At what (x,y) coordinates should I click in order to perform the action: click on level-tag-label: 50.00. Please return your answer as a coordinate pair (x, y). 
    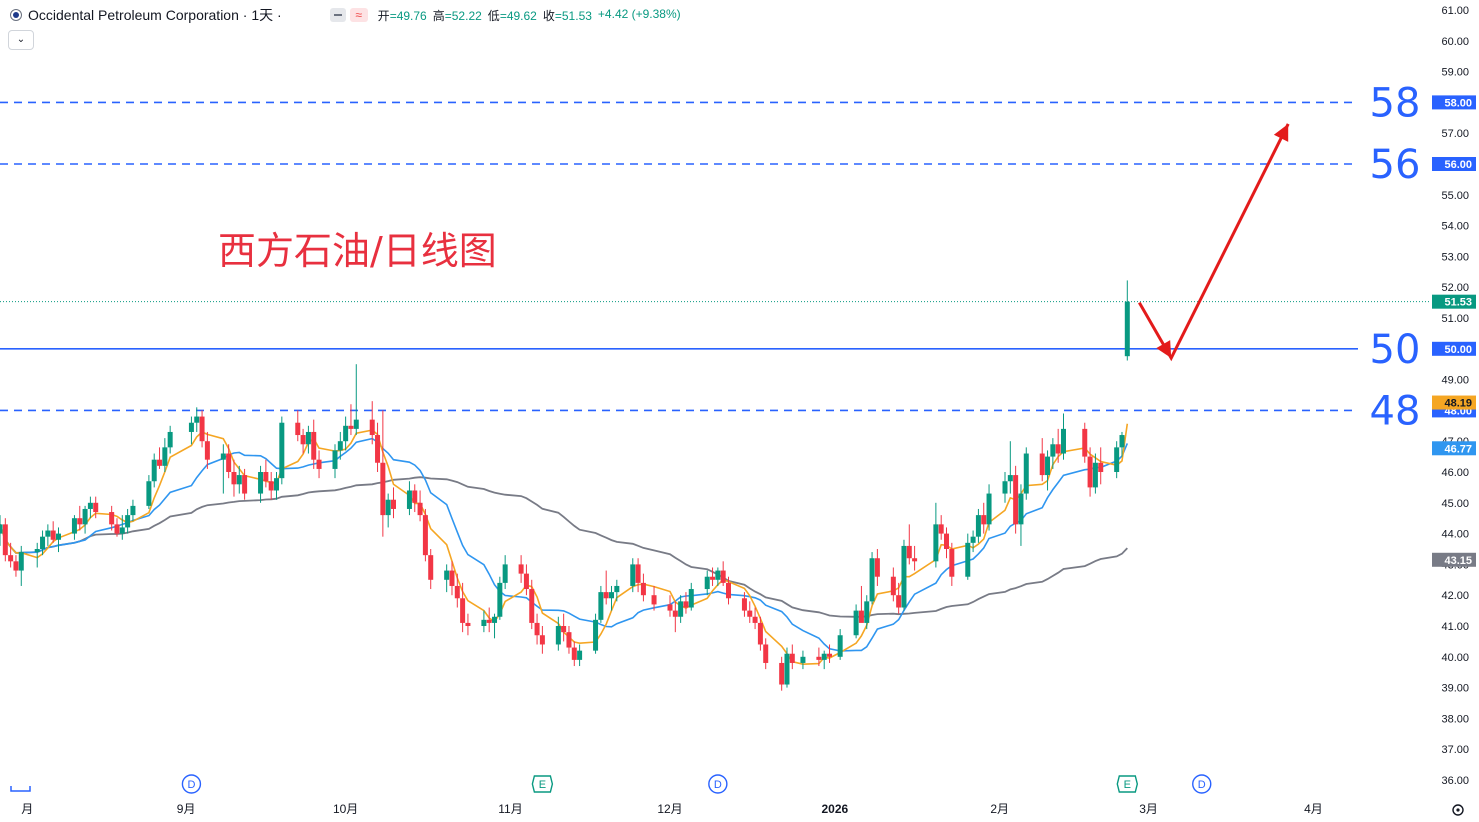
    Looking at the image, I should click on (1458, 350).